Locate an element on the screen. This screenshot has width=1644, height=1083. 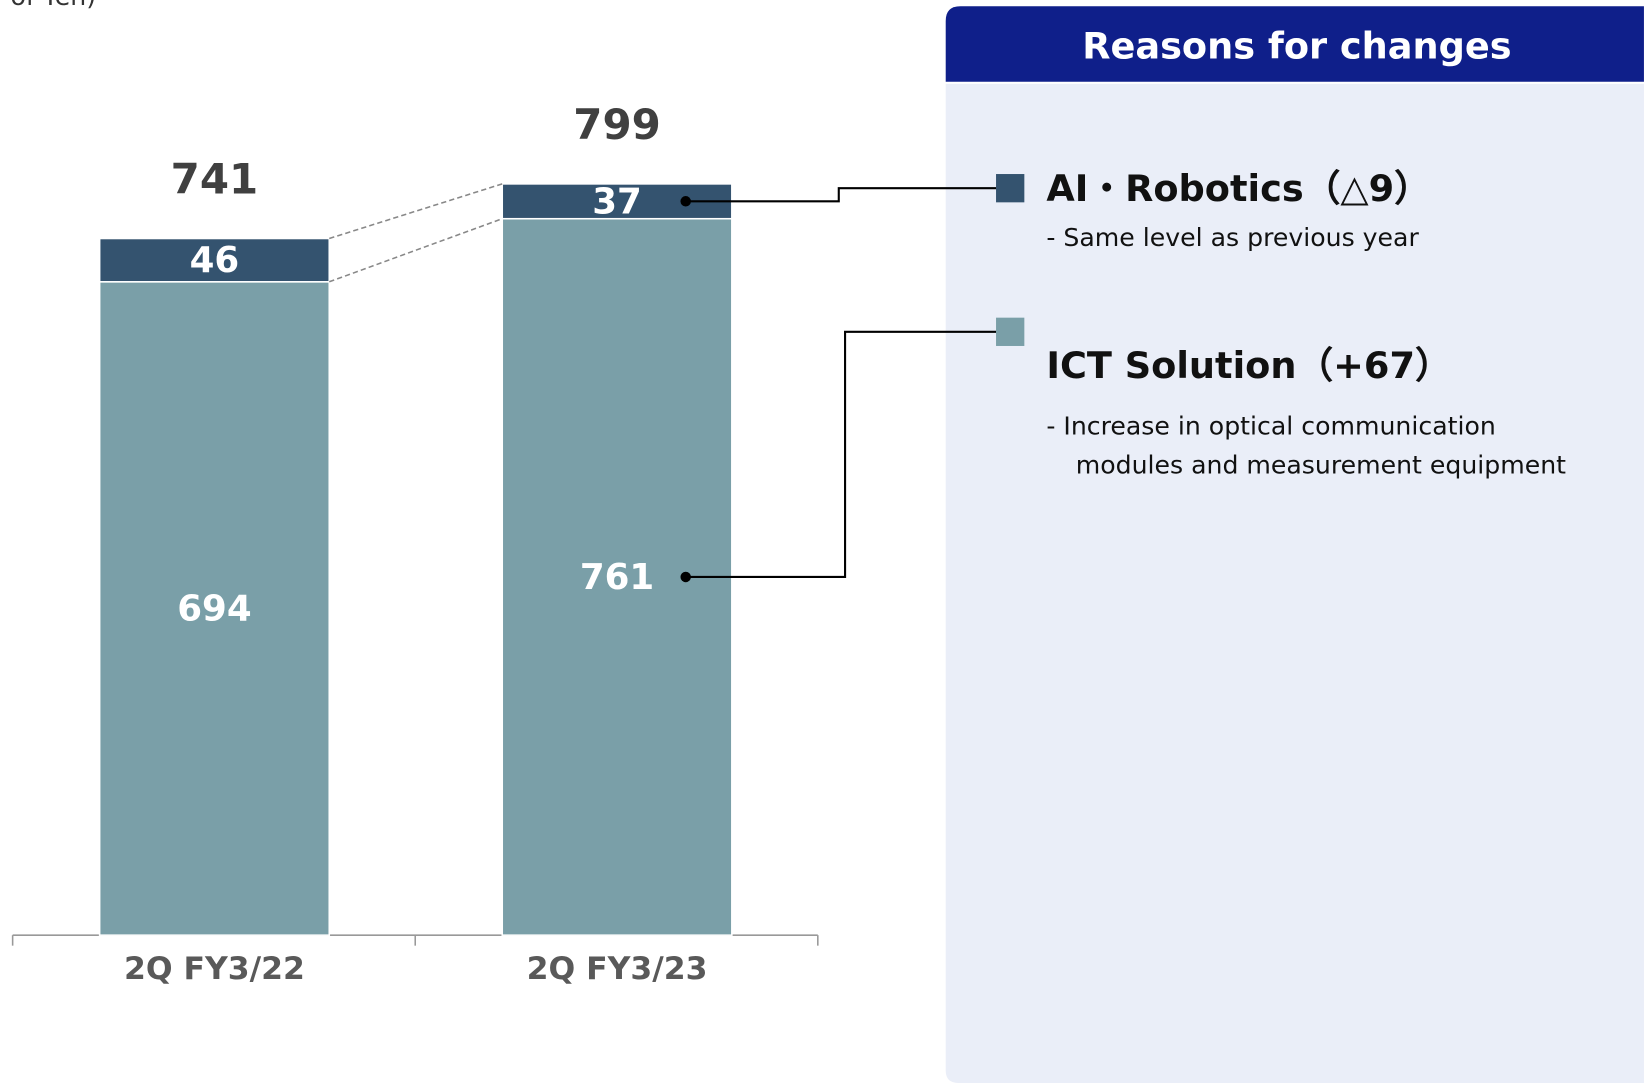
bar-segment is located at coordinates (214, 260).